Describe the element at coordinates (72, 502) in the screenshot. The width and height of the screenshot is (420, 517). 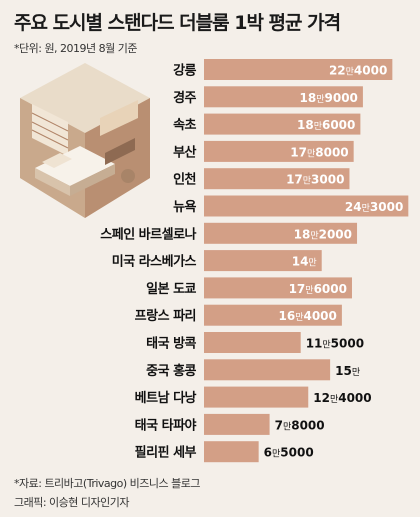
I see `credit-note: 그래픽: 이승현 디자인기자` at that location.